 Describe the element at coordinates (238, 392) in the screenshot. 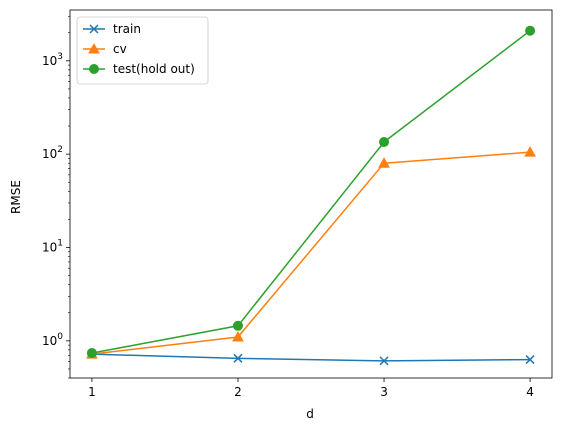

I see `x-tick-label: 2` at that location.